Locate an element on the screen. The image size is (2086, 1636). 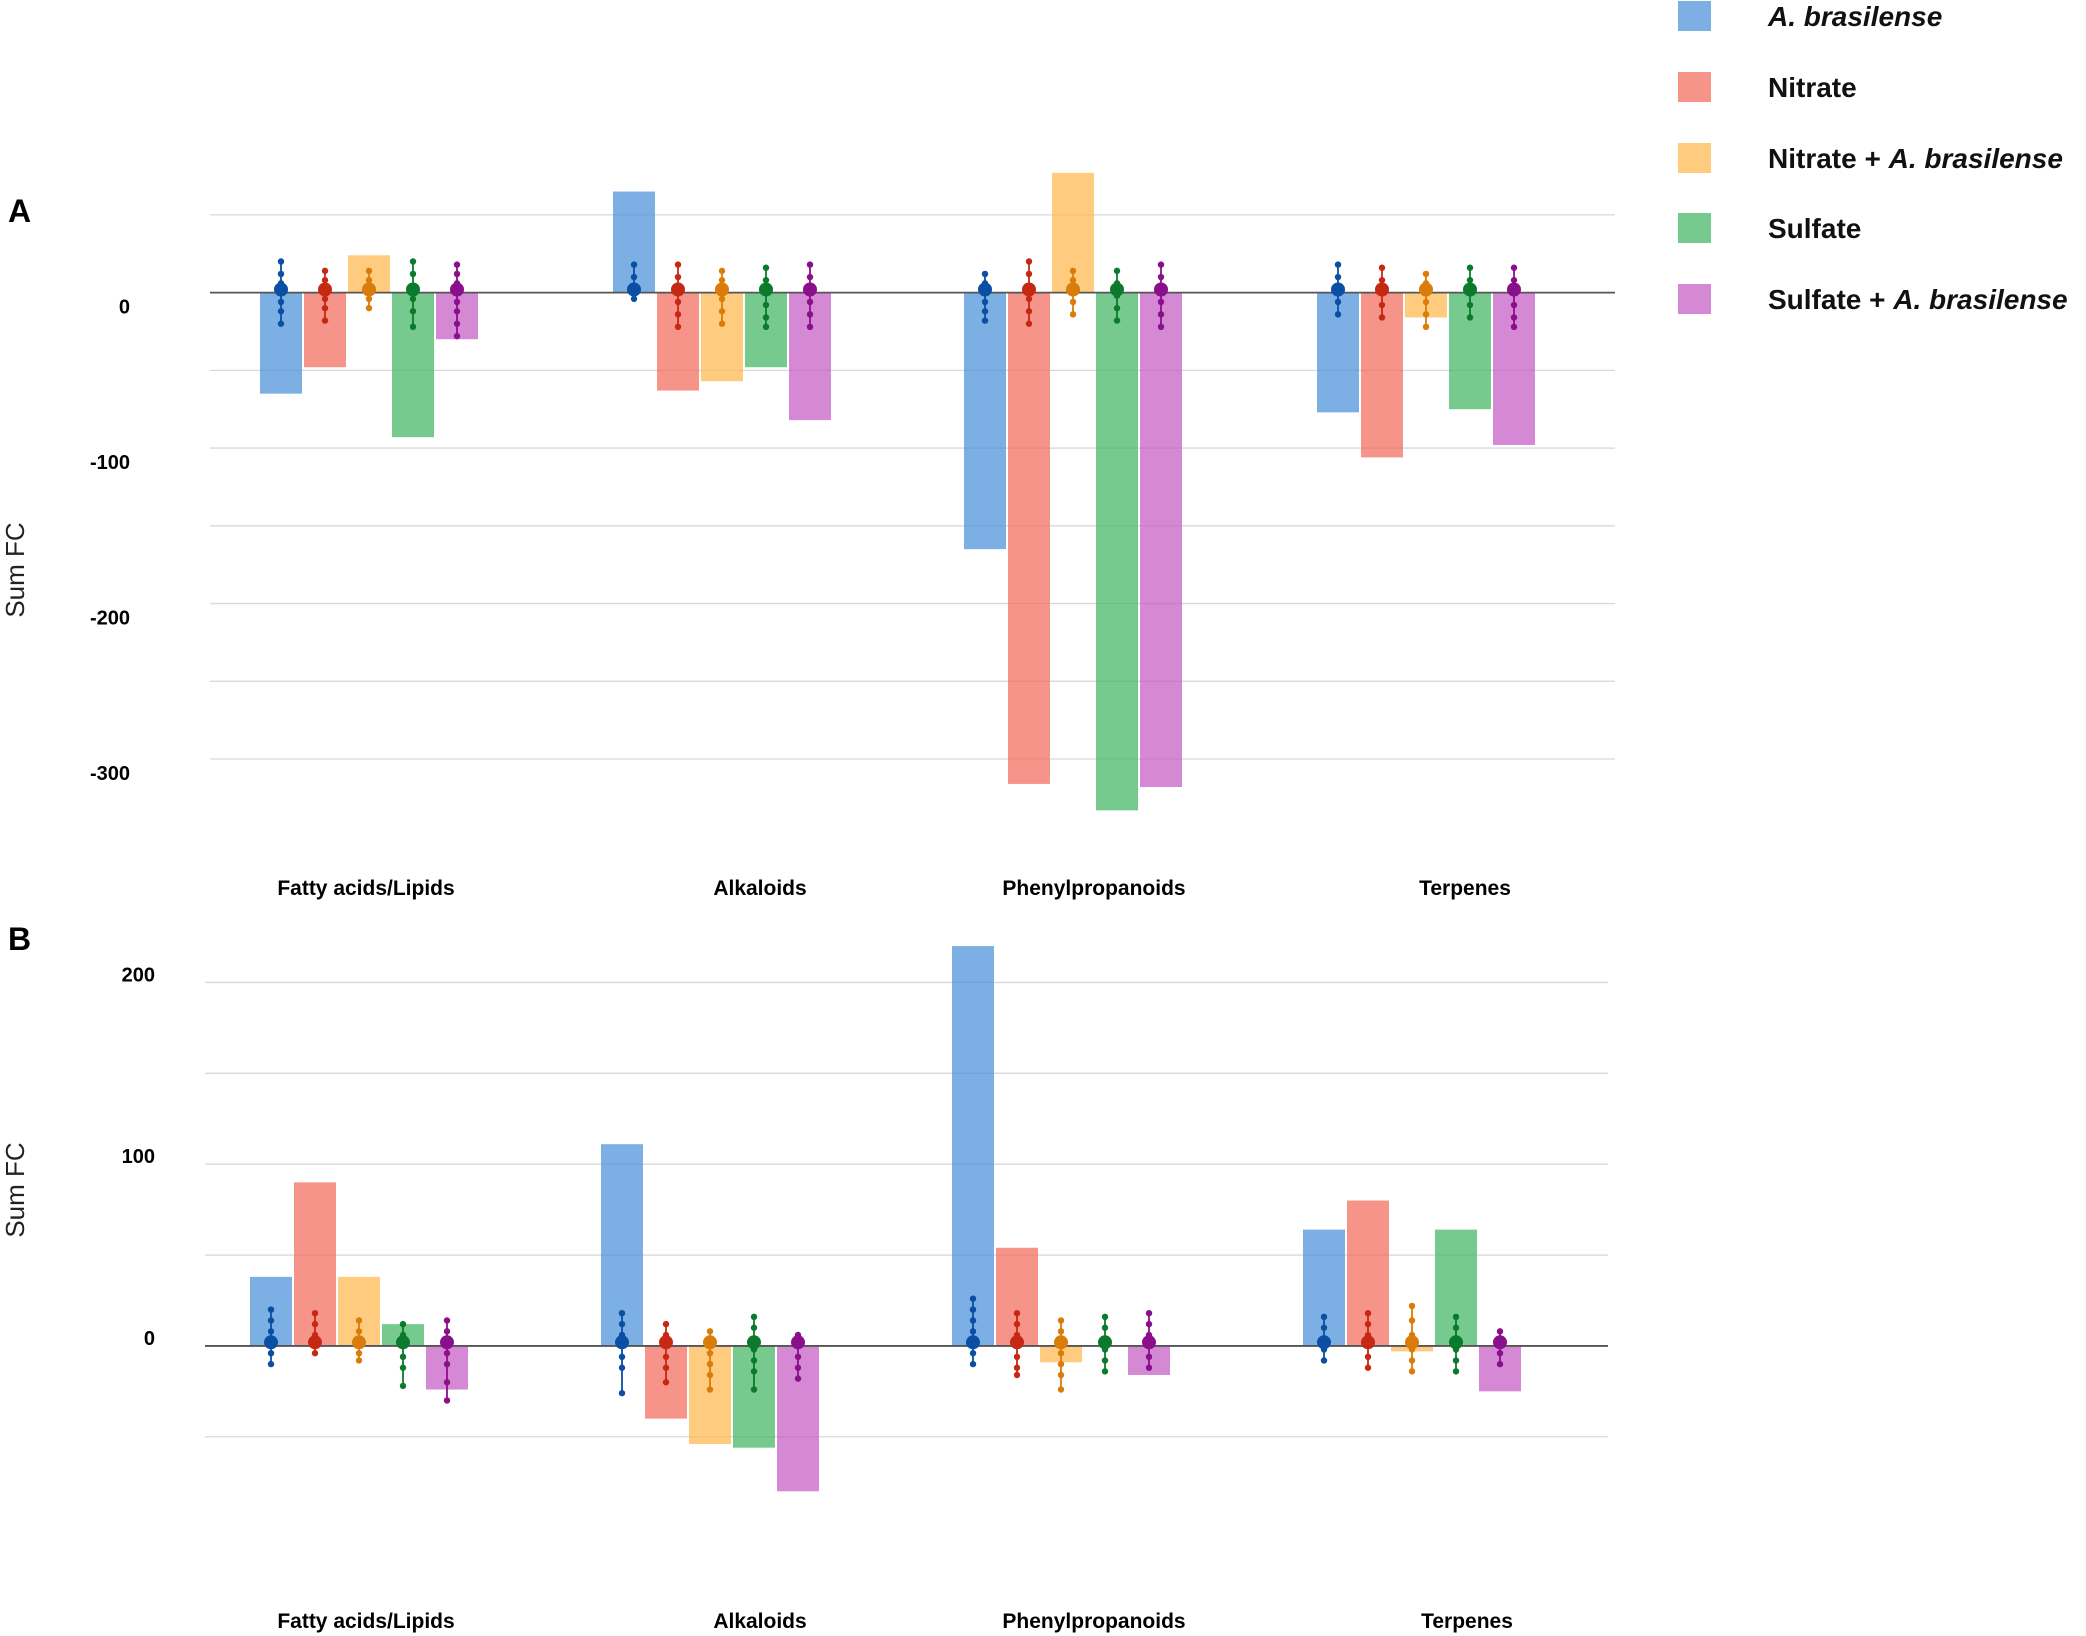
panel-a-dots-alkaloids-sulfate-a-brasilense is located at coordinates (810, 296).